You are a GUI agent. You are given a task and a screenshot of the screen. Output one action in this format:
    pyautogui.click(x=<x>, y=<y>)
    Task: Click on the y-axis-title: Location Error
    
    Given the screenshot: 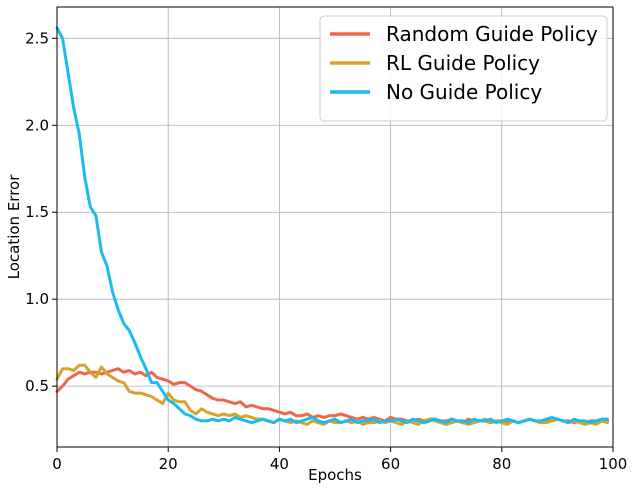 What is the action you would take?
    pyautogui.click(x=14, y=227)
    